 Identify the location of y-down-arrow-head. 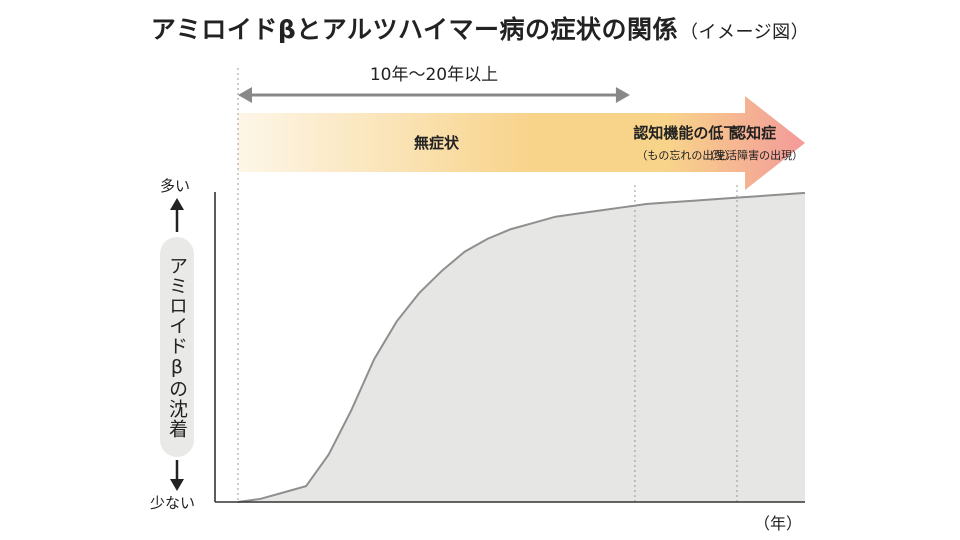
(177, 485).